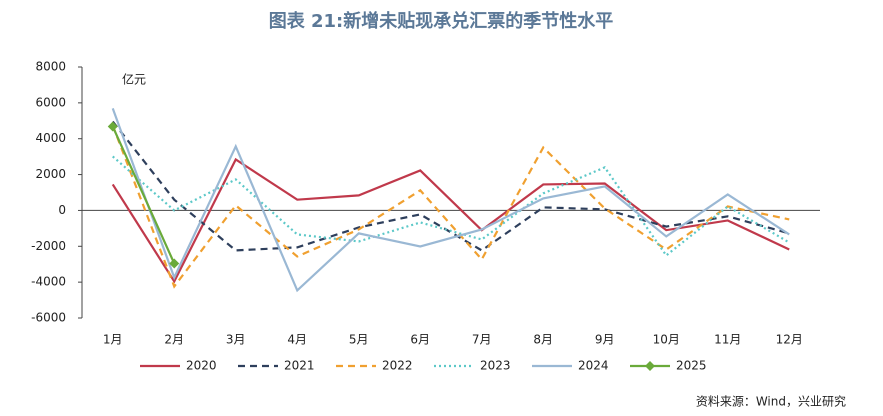  I want to click on y-tick-label: -2000, so click(48, 246).